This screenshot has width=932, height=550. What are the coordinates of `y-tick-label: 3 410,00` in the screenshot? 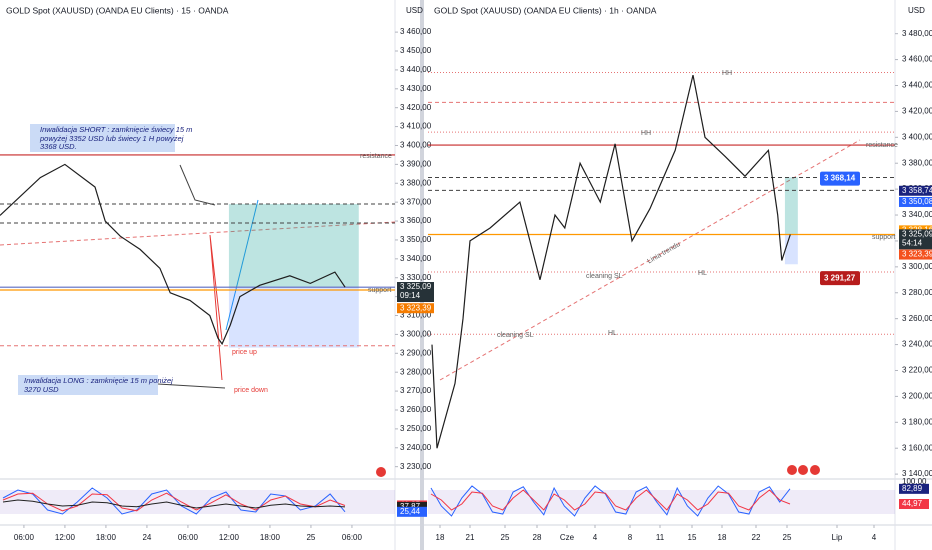 It's located at (416, 126).